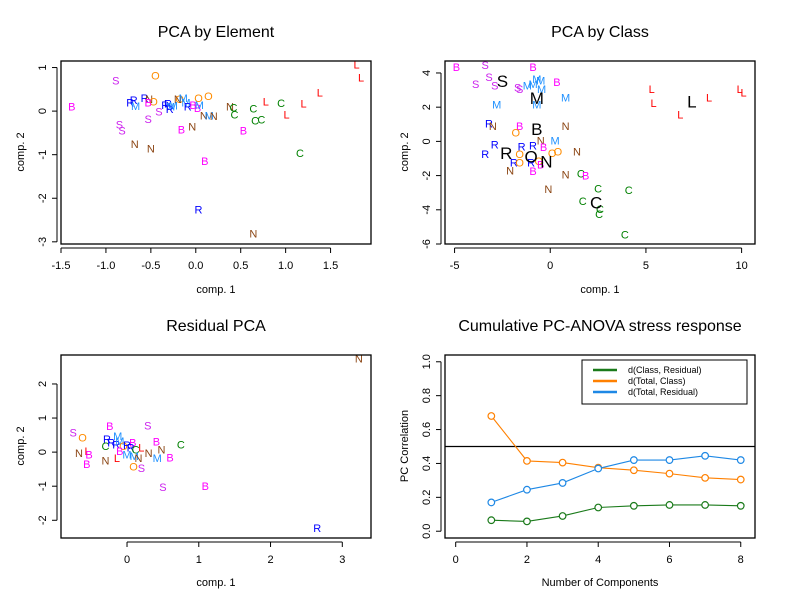  I want to click on x-tick-label: 4, so click(598, 560).